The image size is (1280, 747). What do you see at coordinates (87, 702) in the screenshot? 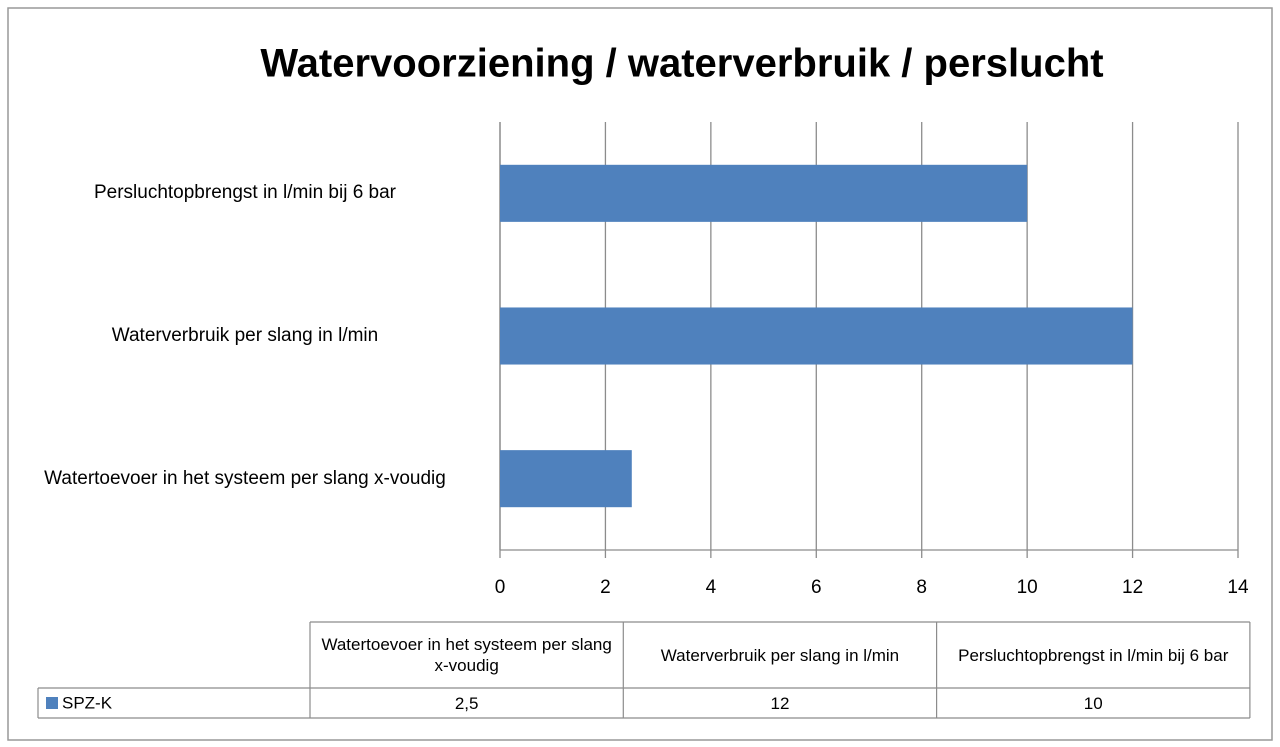
I see `legend-label: SPZ-K` at bounding box center [87, 702].